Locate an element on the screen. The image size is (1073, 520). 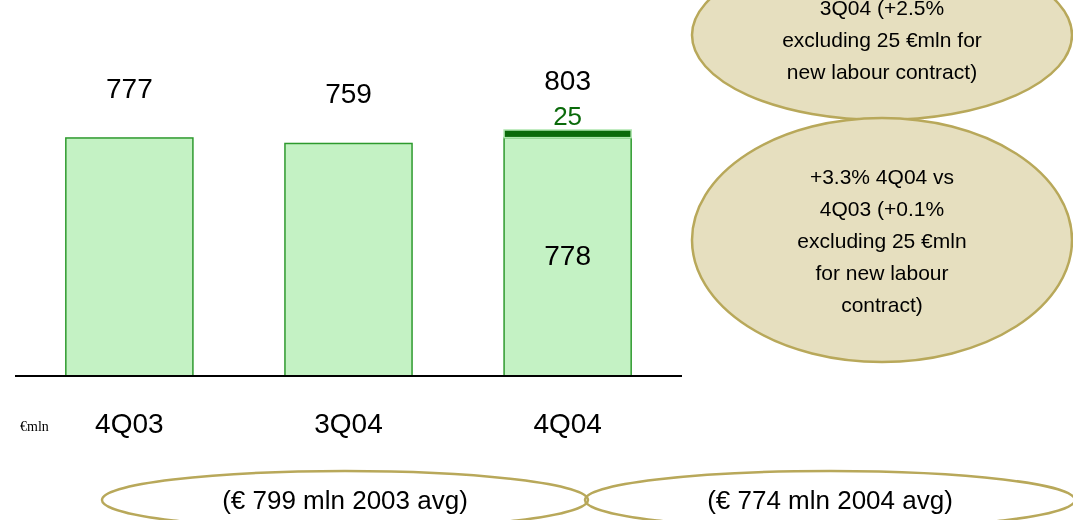
x-tick-label: 3Q04 is located at coordinates (348, 423).